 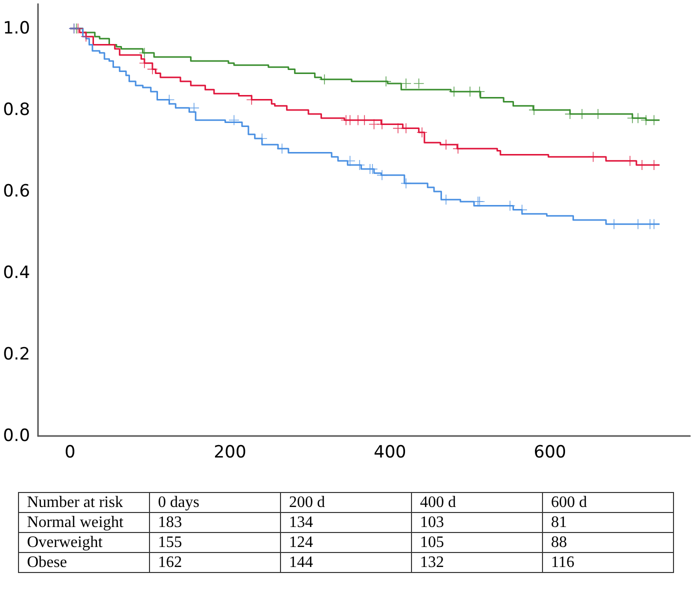 I want to click on text: 81, so click(x=608, y=522).